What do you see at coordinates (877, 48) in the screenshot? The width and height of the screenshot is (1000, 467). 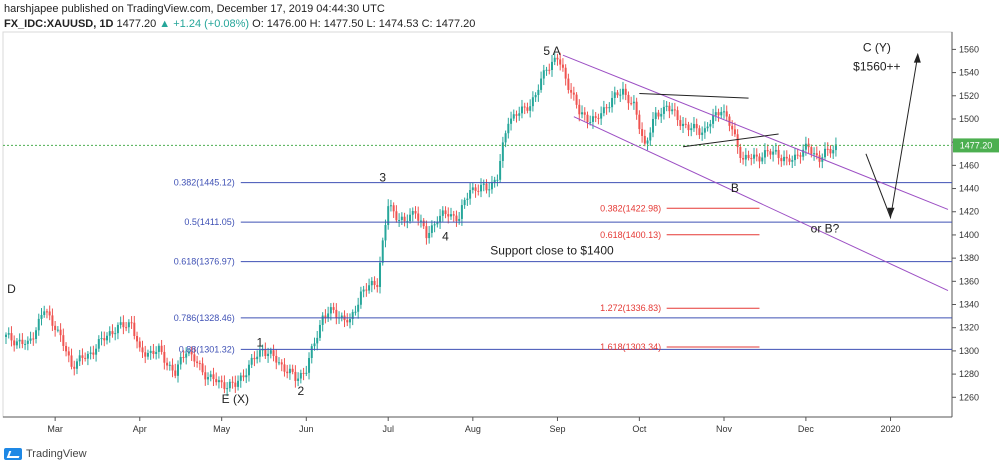 I see `wave-label: C (Y)` at bounding box center [877, 48].